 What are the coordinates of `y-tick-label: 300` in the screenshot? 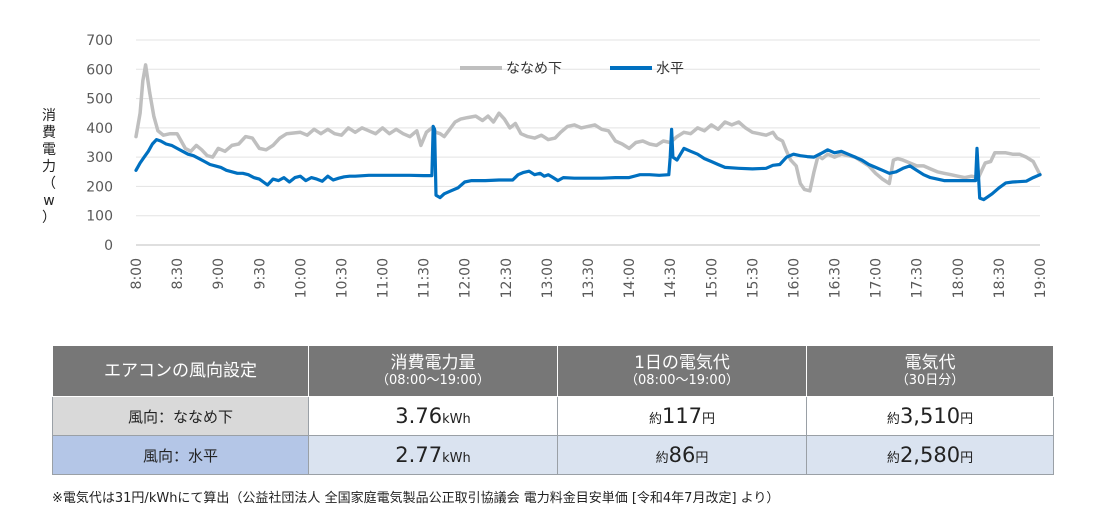 It's located at (99, 158).